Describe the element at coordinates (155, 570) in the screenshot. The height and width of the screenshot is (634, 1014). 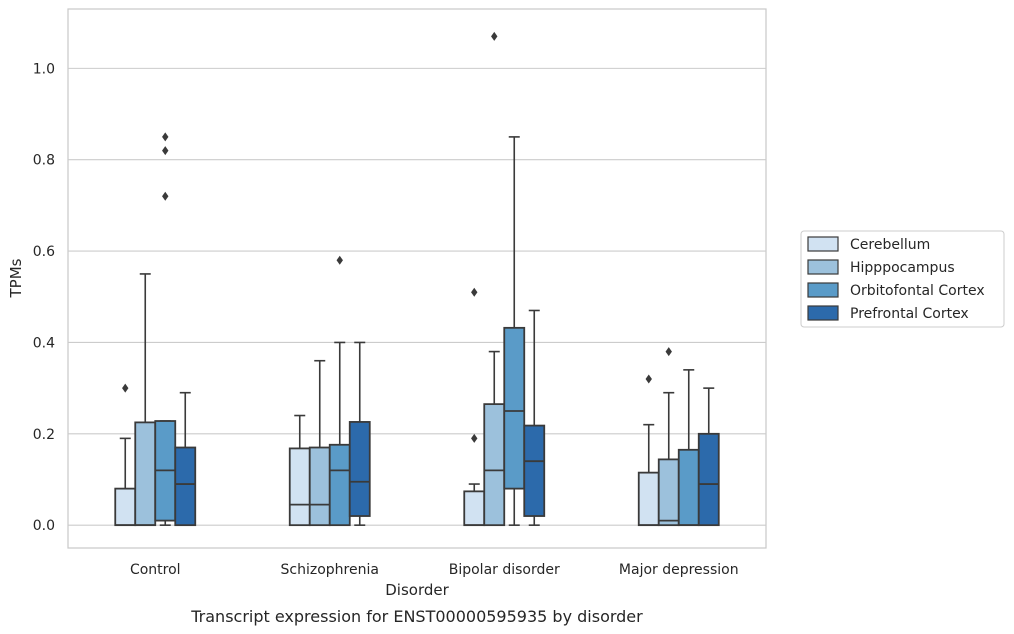
I see `x-tick-label: Control` at that location.